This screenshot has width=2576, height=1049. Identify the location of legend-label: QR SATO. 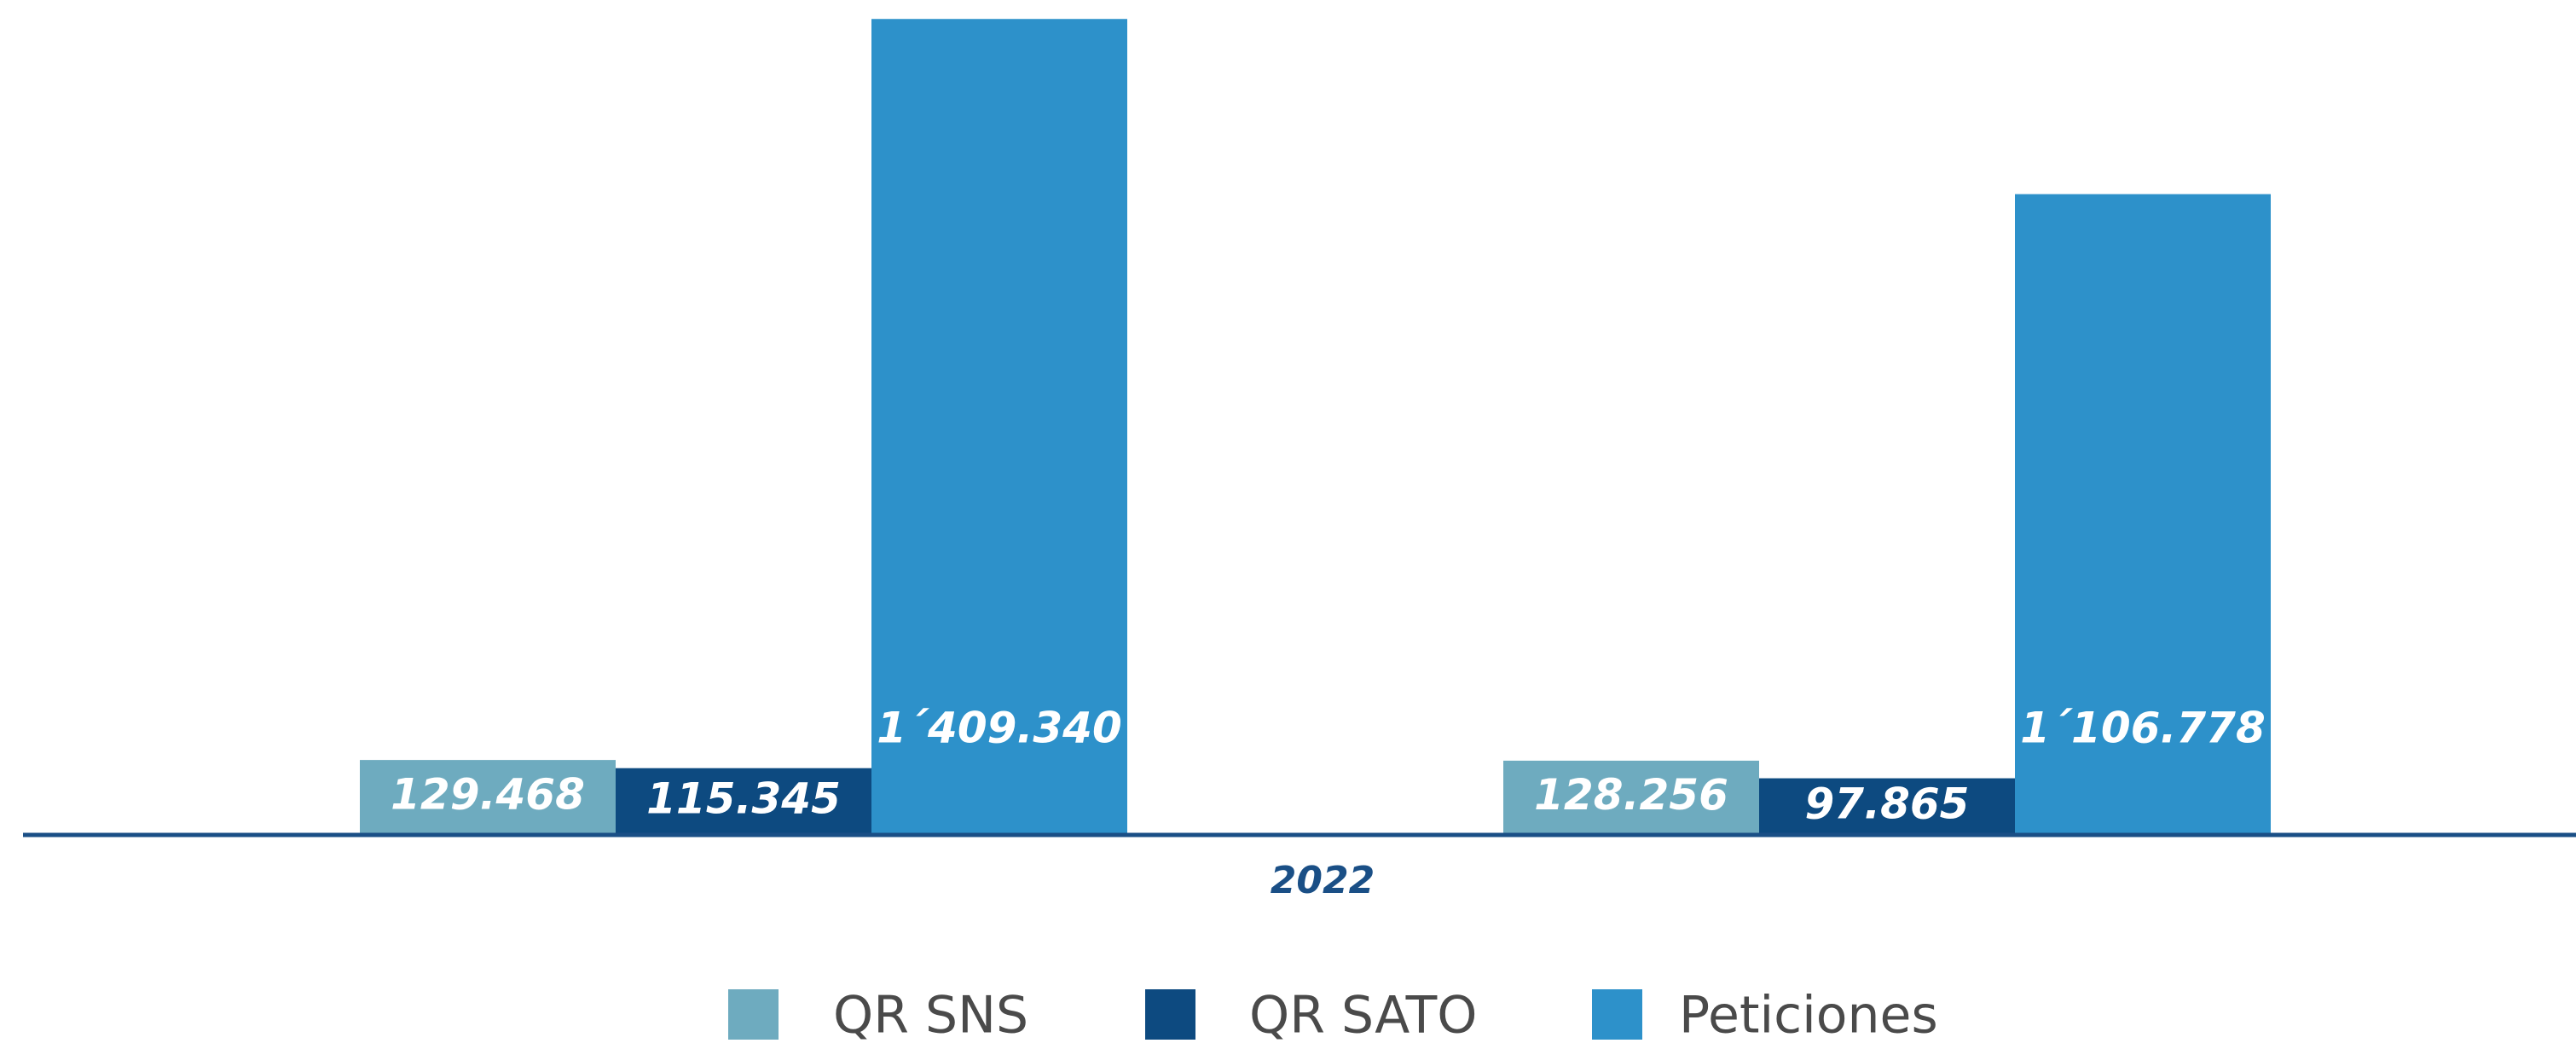
(1363, 1016).